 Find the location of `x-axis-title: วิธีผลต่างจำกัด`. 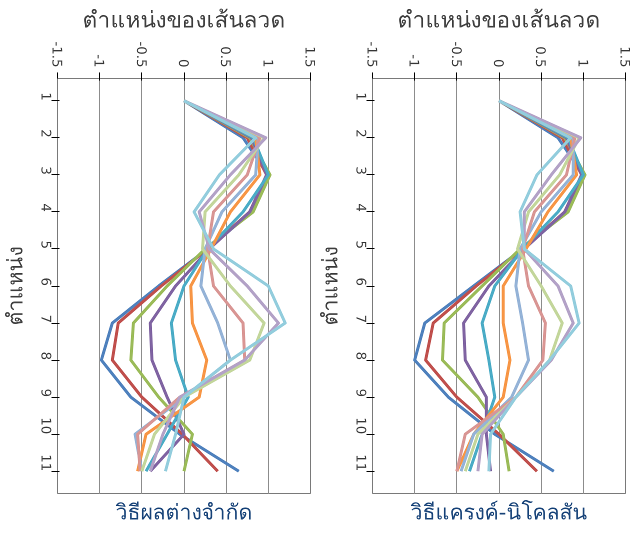

x-axis-title: วิธีผลต่างจำกัด is located at coordinates (184, 513).